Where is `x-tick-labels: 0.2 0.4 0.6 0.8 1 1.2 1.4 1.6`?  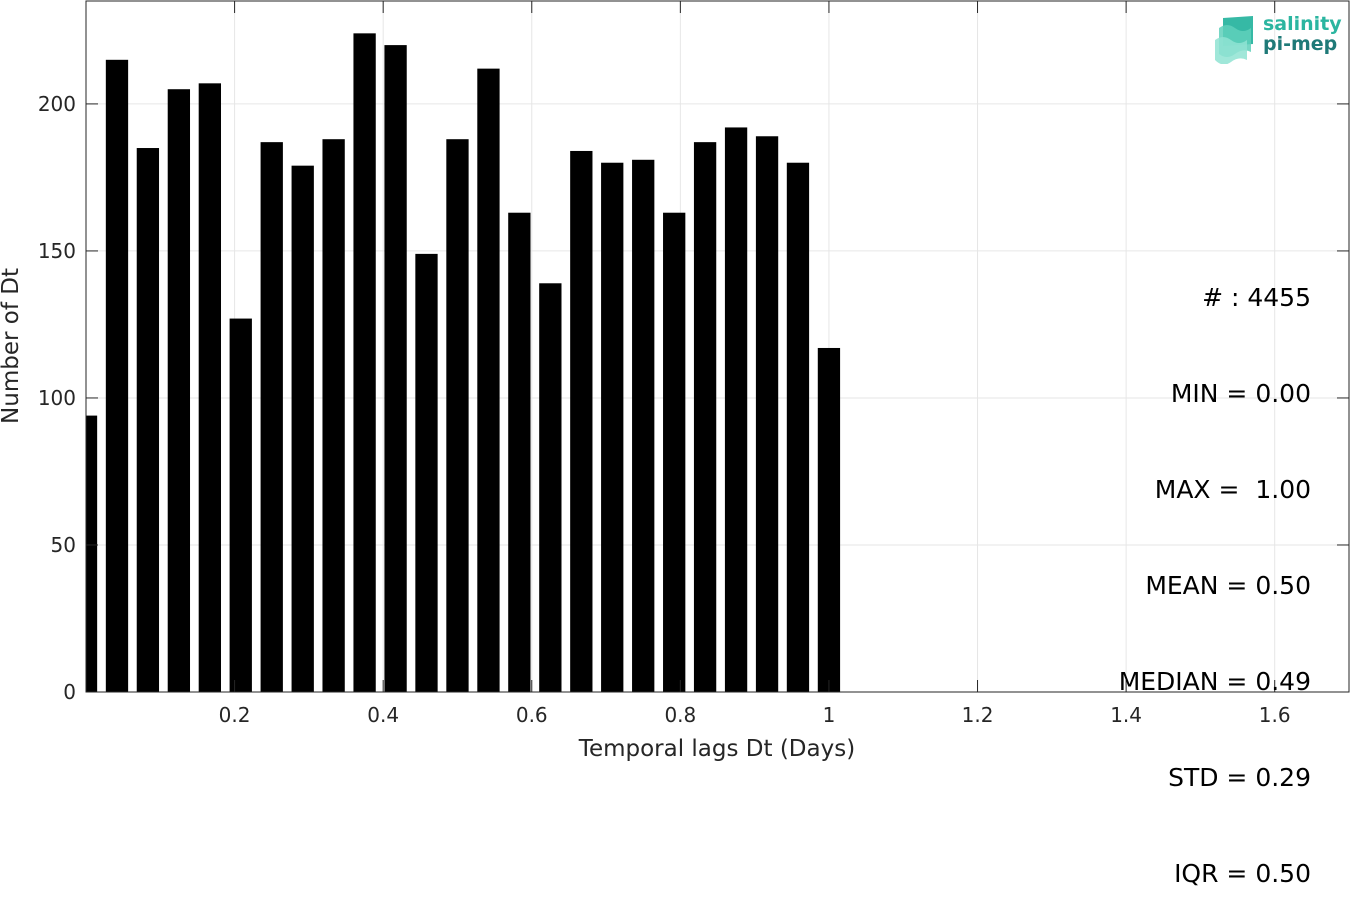
x-tick-labels: 0.2 0.4 0.6 0.8 1 1.2 1.4 1.6 is located at coordinates (755, 715).